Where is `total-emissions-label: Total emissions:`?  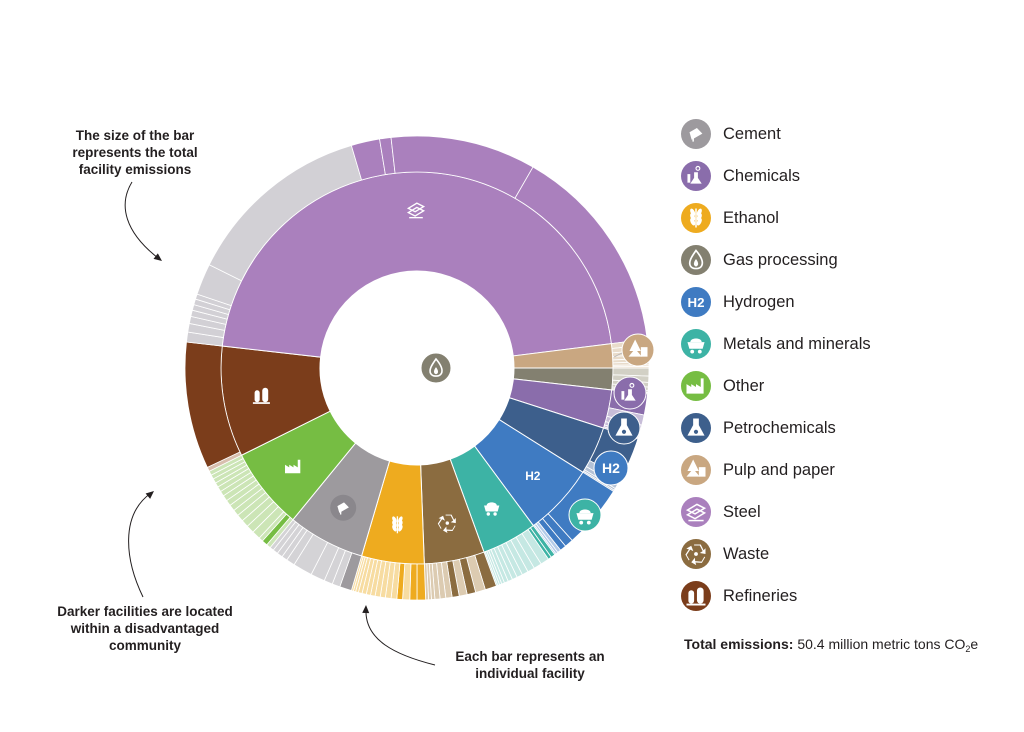
total-emissions-label: Total emissions: is located at coordinates (739, 644).